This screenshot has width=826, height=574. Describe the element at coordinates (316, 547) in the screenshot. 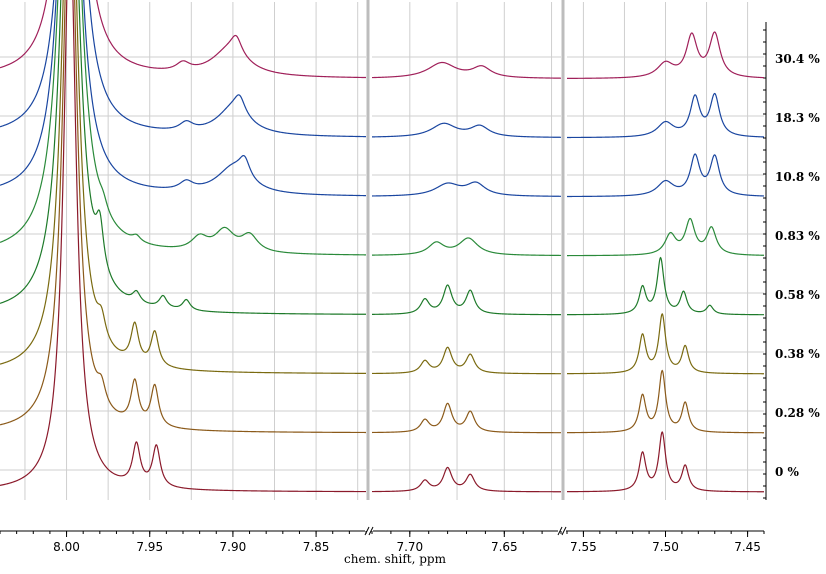

I see `x-tick-label: 7.85` at that location.